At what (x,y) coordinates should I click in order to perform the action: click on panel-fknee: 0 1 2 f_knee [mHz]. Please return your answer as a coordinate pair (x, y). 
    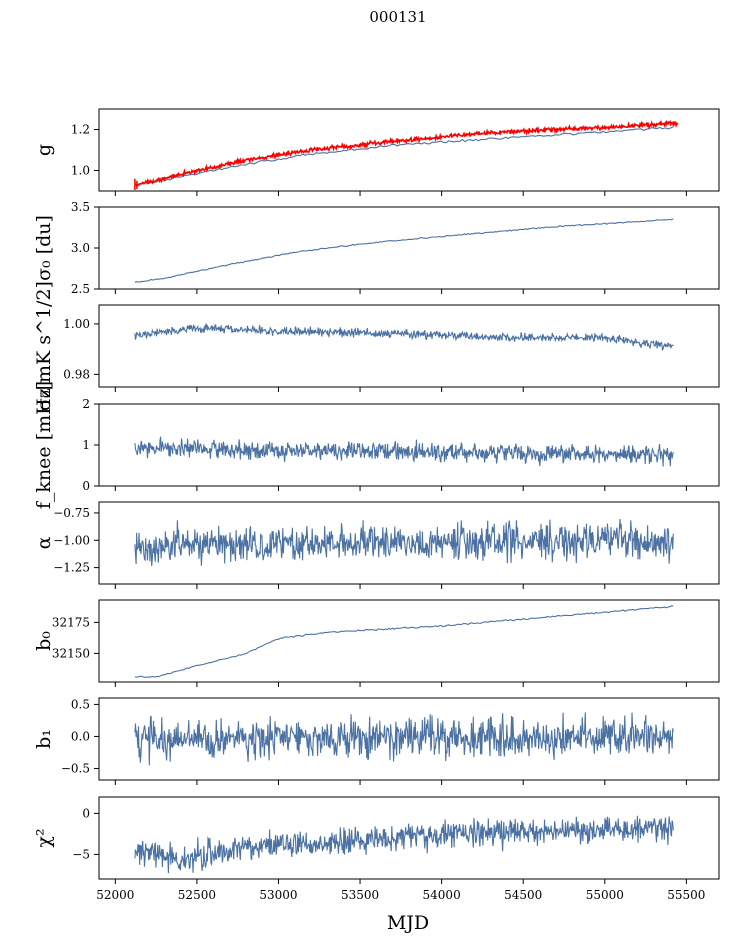
    Looking at the image, I should click on (376, 445).